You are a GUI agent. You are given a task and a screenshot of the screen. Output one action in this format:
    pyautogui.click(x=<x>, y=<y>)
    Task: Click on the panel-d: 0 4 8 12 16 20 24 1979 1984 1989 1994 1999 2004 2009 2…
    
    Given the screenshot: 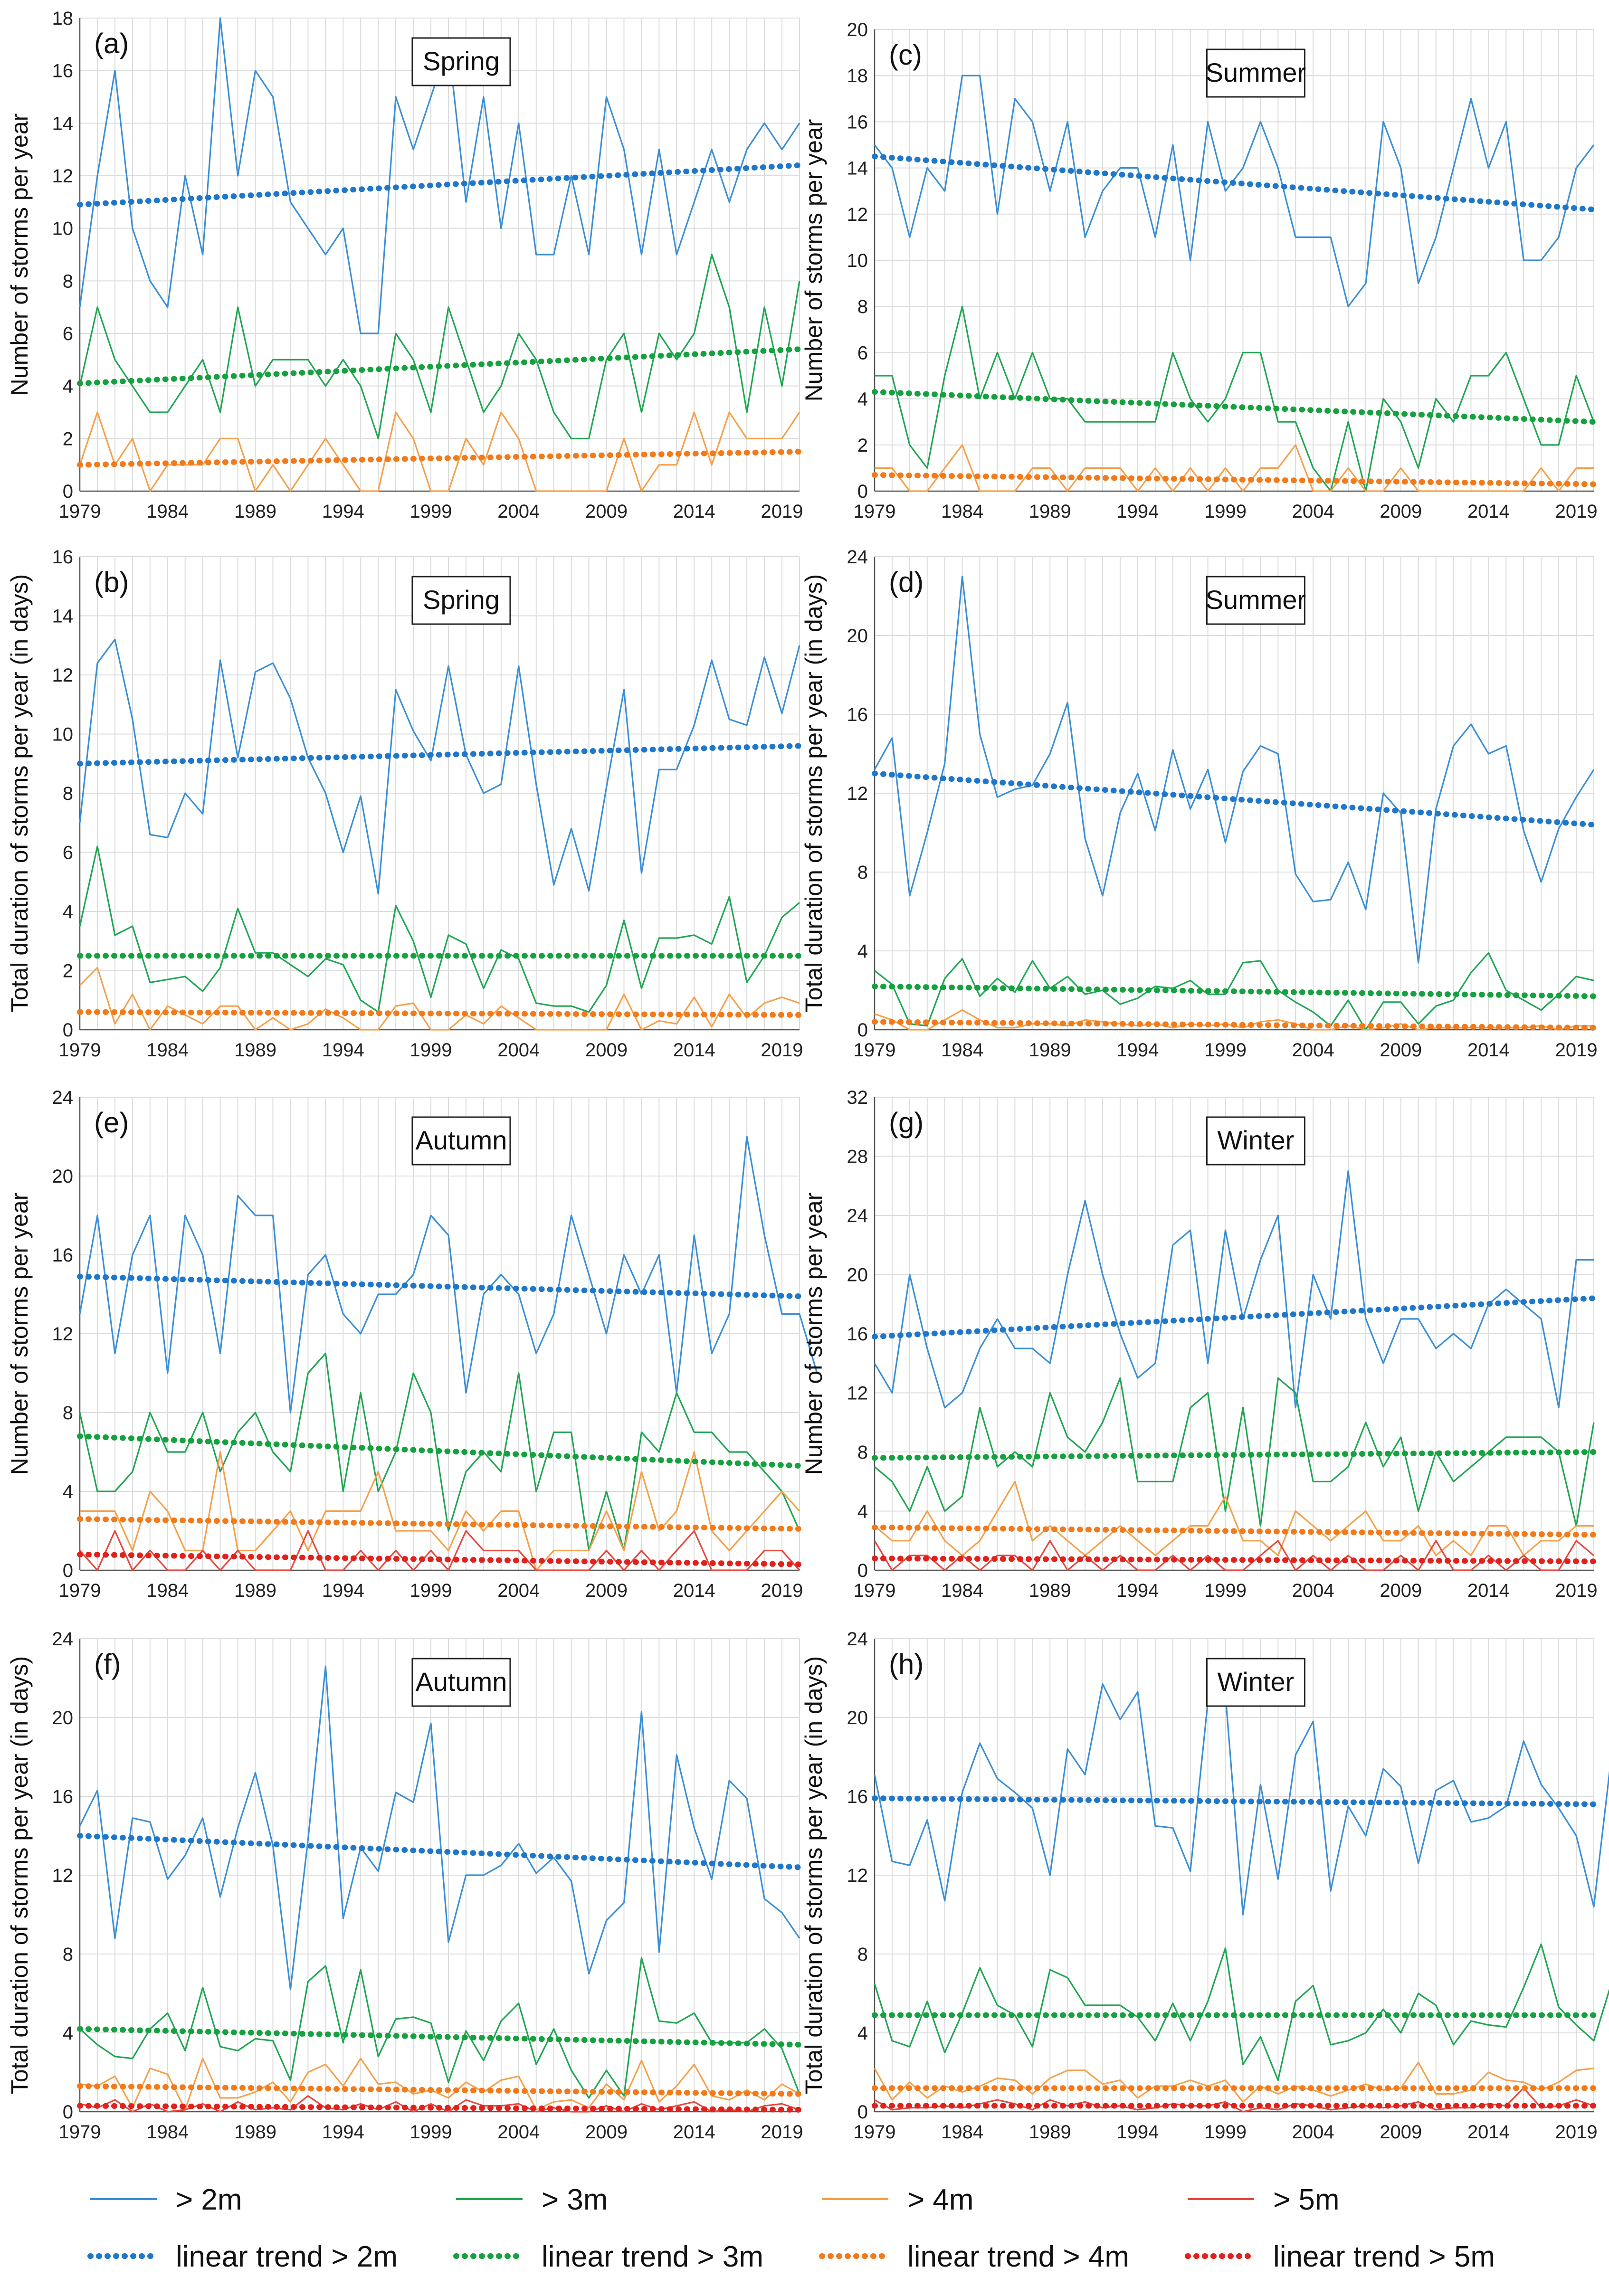 What is the action you would take?
    pyautogui.click(x=1199, y=804)
    